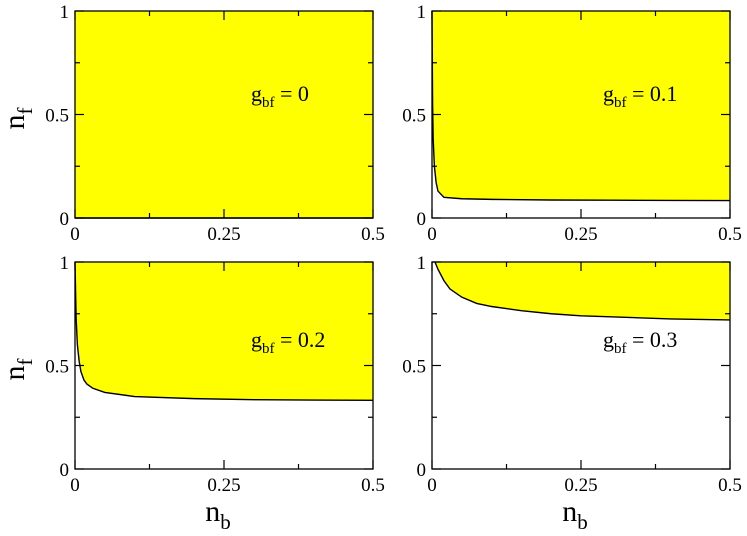 The height and width of the screenshot is (536, 747). Describe the element at coordinates (280, 96) in the screenshot. I see `panel-annotation: gbf = 0` at that location.